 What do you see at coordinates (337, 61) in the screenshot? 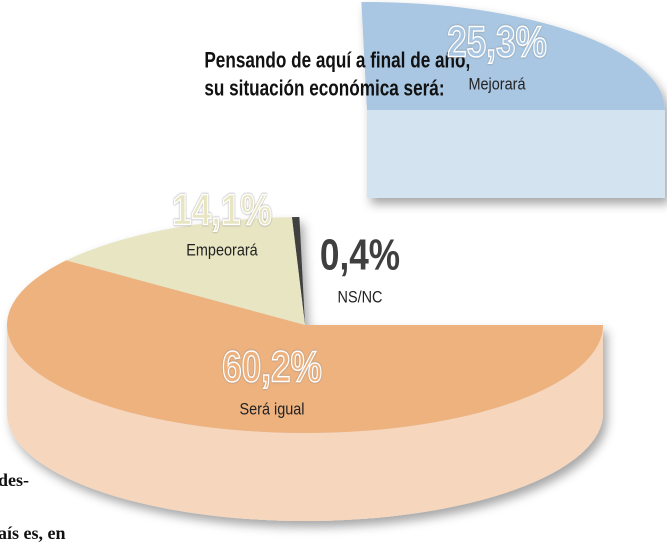
I see `title-line: Pensando de aquí a final de año,` at bounding box center [337, 61].